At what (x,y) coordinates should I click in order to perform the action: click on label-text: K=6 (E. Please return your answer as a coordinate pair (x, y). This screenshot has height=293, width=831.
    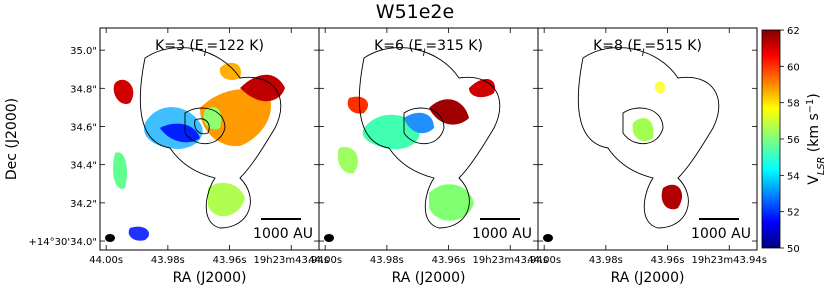
    Looking at the image, I should click on (398, 46).